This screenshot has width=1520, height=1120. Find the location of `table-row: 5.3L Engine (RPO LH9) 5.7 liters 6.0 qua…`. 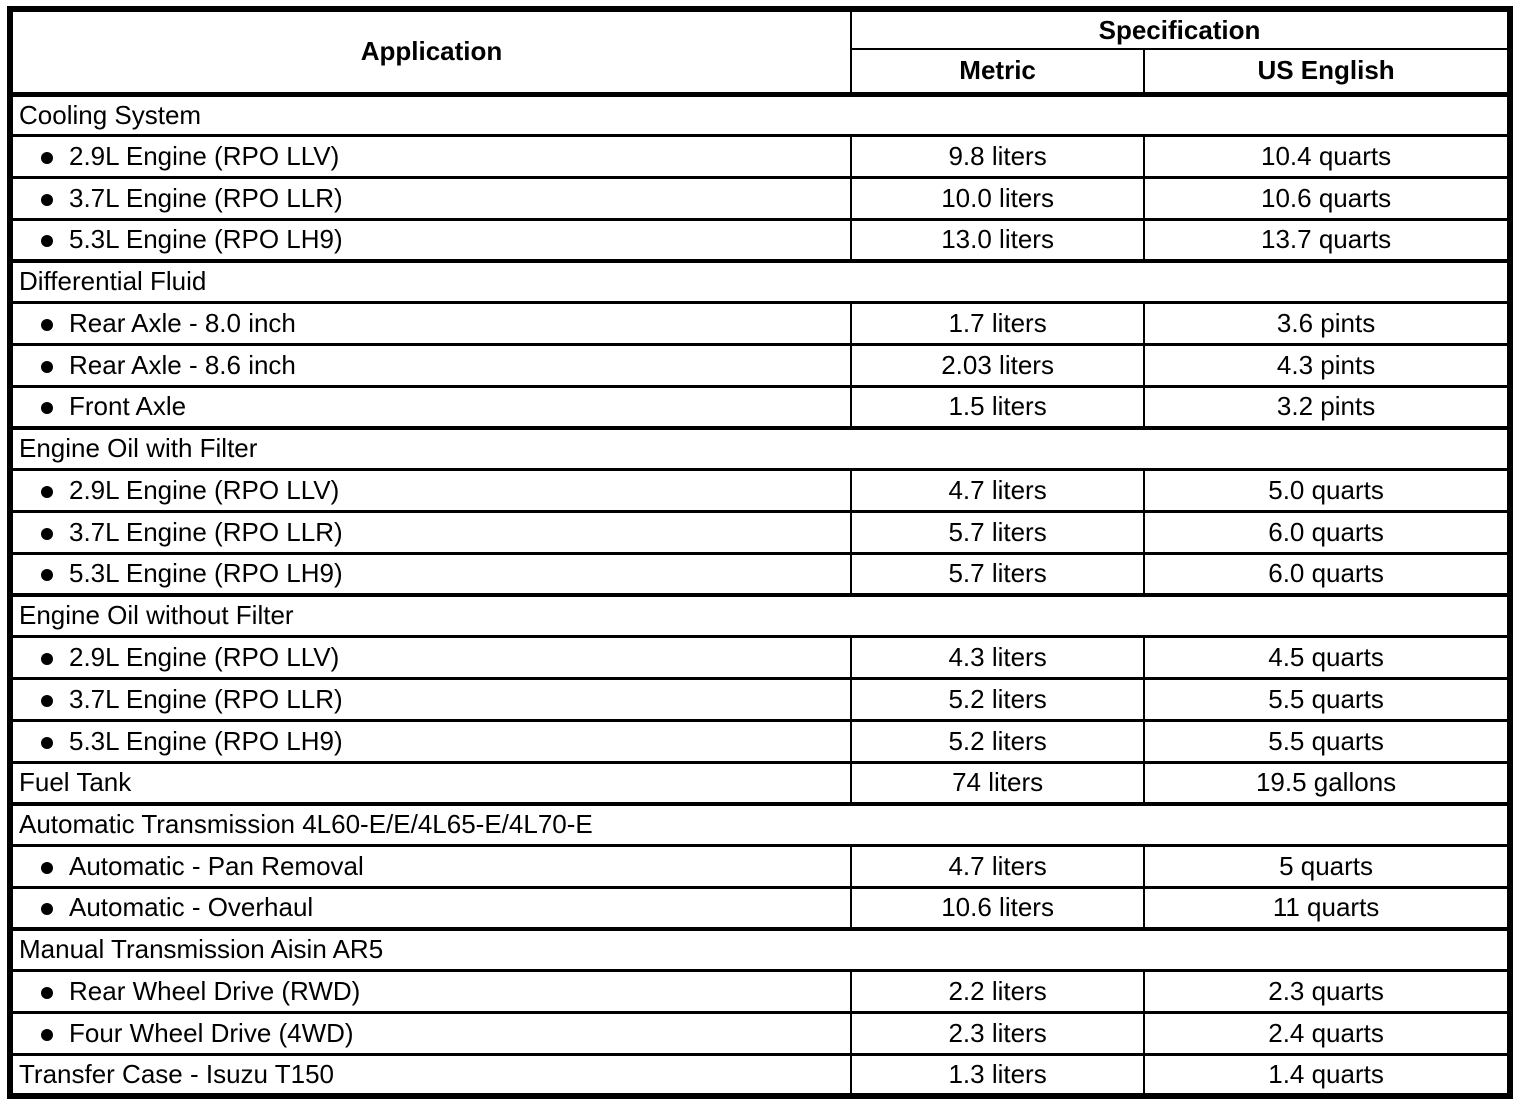

table-row: 5.3L Engine (RPO LH9) 5.7 liters 6.0 qua… is located at coordinates (760, 573).